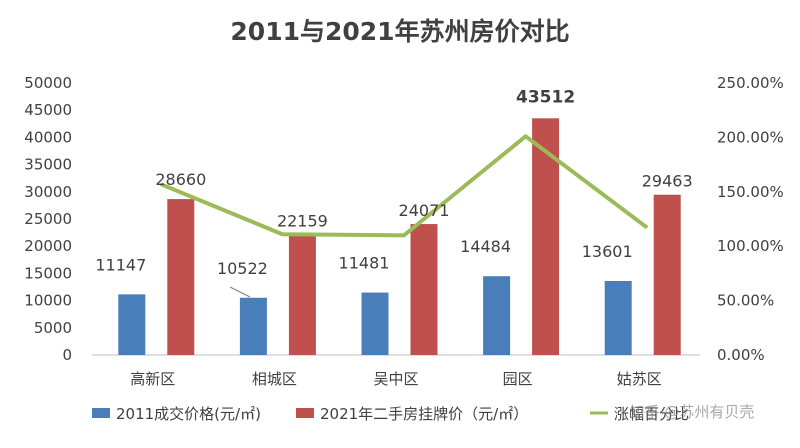 This screenshot has height=448, width=800. I want to click on growth-line-path, so click(404, 186).